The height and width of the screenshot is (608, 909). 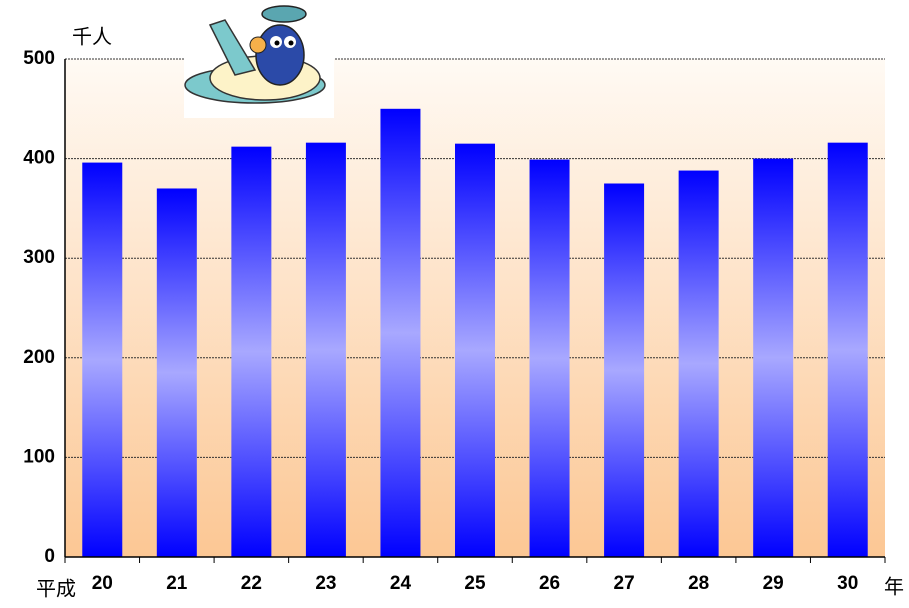 I want to click on y-tick-label: 200, so click(x=39, y=357).